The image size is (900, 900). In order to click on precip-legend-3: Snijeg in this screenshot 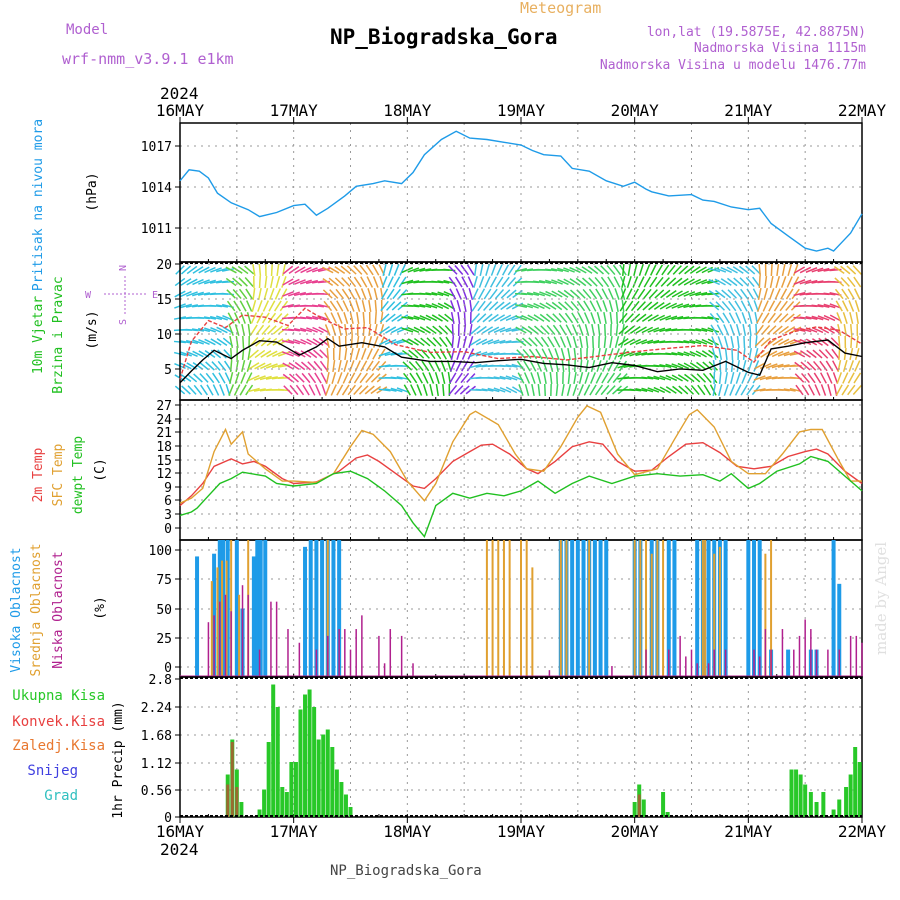, I will do `click(52, 771)`.